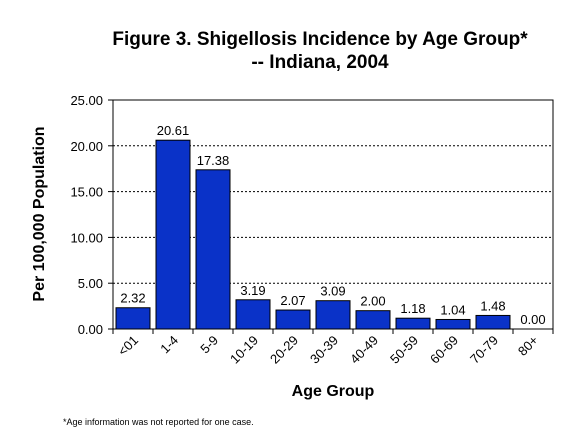 Image resolution: width=580 pixels, height=435 pixels. What do you see at coordinates (169, 345) in the screenshot?
I see `x-tick-label: 1-4` at bounding box center [169, 345].